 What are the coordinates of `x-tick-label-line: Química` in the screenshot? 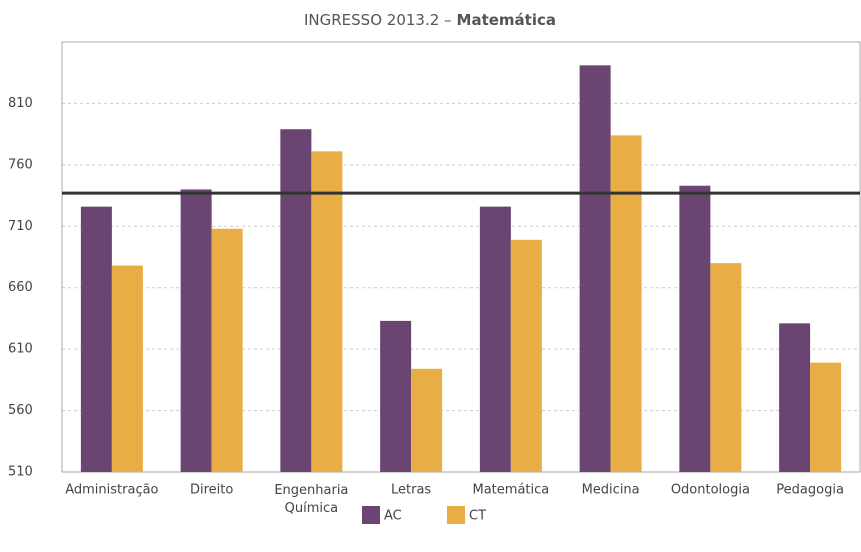 It's located at (311, 508).